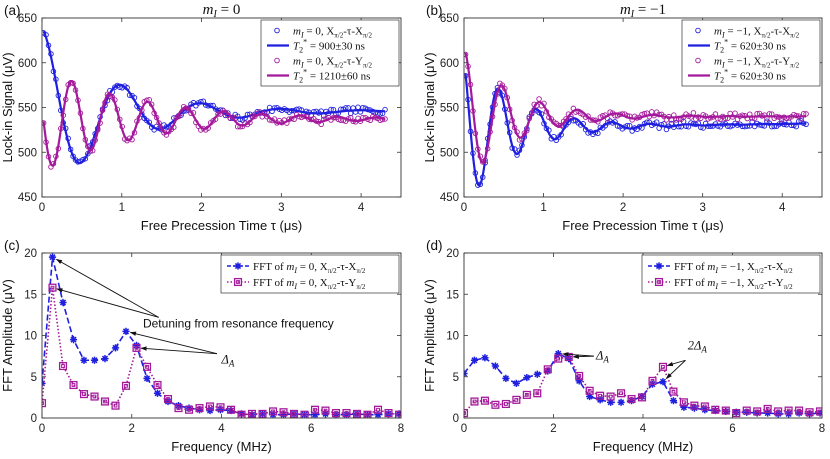  I want to click on legend-label: mI = 0, Xπ/2-τ-Yπ/2, so click(332, 63).